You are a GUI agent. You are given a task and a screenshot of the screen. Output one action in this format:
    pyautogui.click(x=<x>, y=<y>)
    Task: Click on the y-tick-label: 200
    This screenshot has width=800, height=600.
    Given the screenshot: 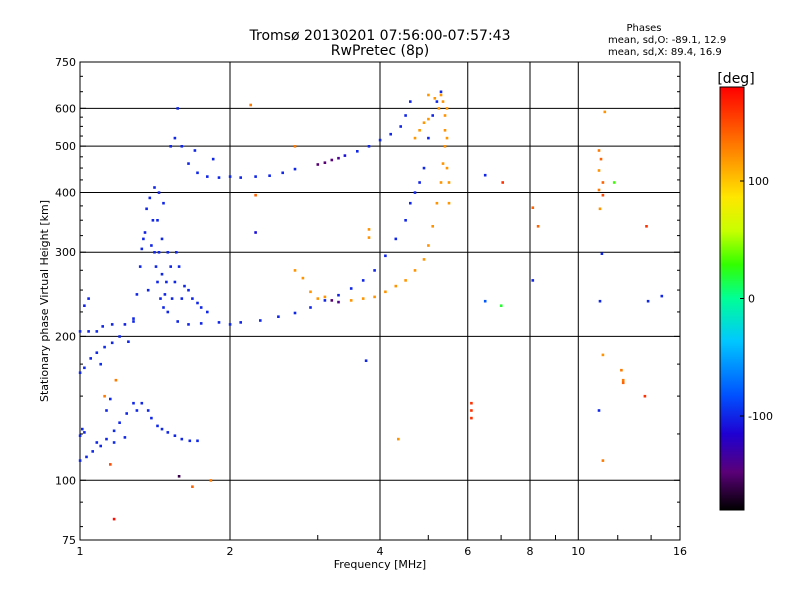 What is the action you would take?
    pyautogui.click(x=65, y=336)
    